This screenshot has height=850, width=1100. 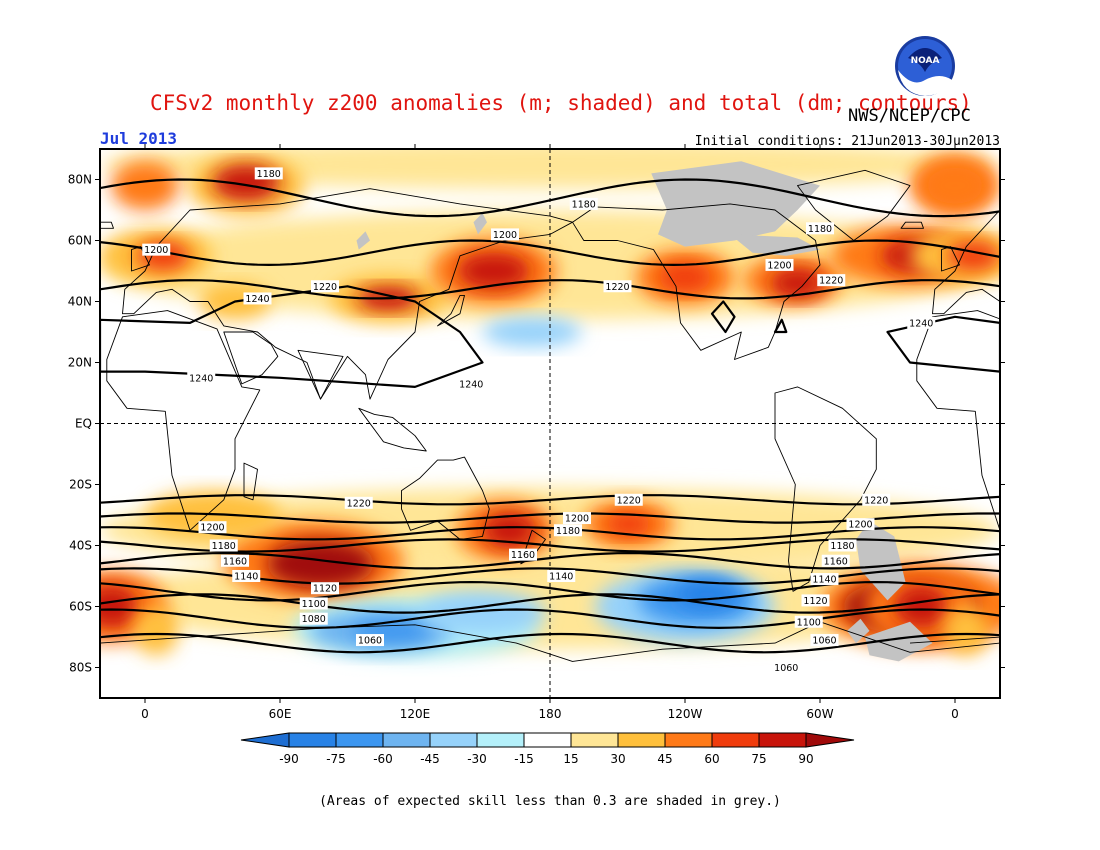 What do you see at coordinates (80, 485) in the screenshot?
I see `lat-tick-label: 20S` at bounding box center [80, 485].